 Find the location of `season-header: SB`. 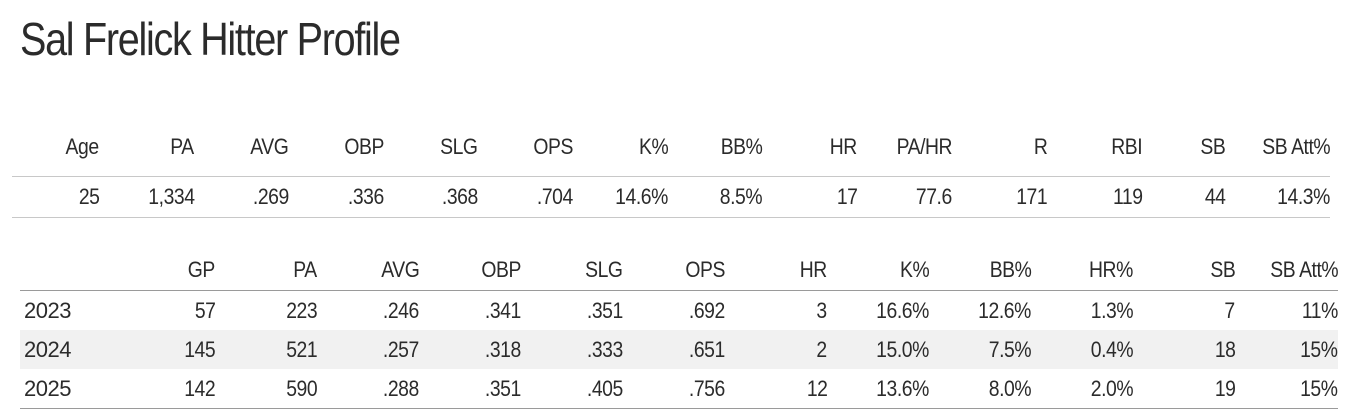

season-header: SB is located at coordinates (1184, 270).